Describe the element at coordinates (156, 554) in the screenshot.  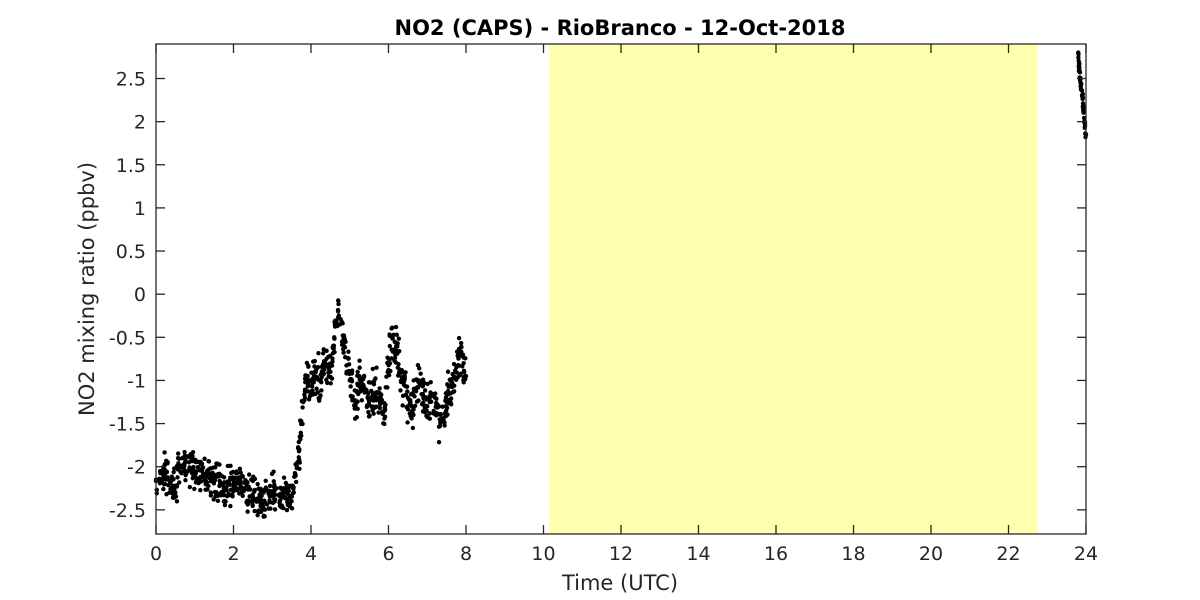
I see `x-tick-label: 0` at that location.